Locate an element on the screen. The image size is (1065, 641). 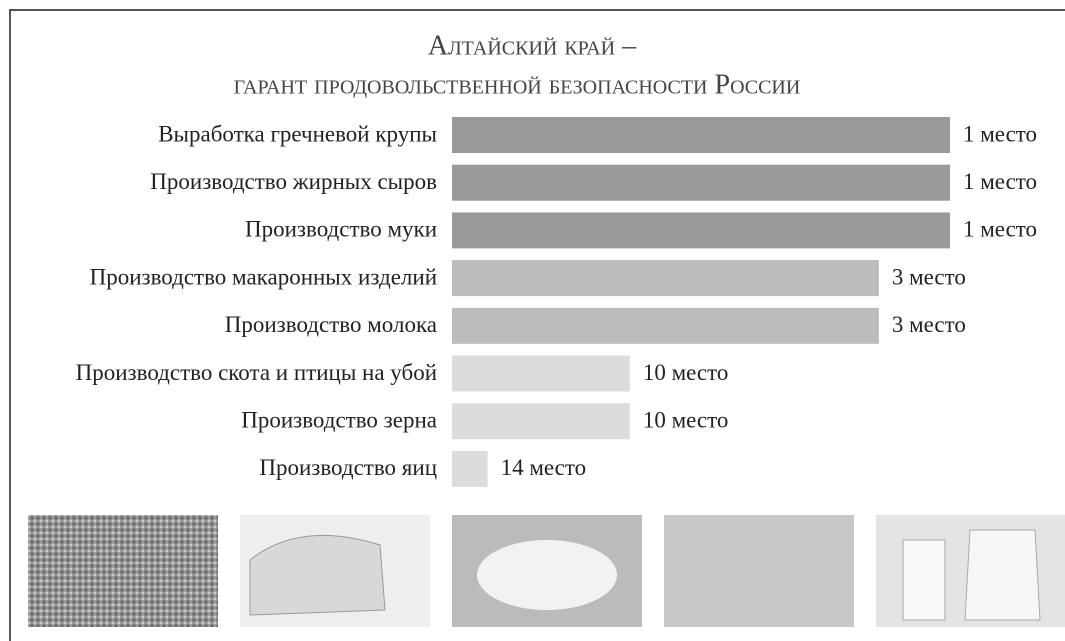
value-label: 14 место is located at coordinates (544, 467).